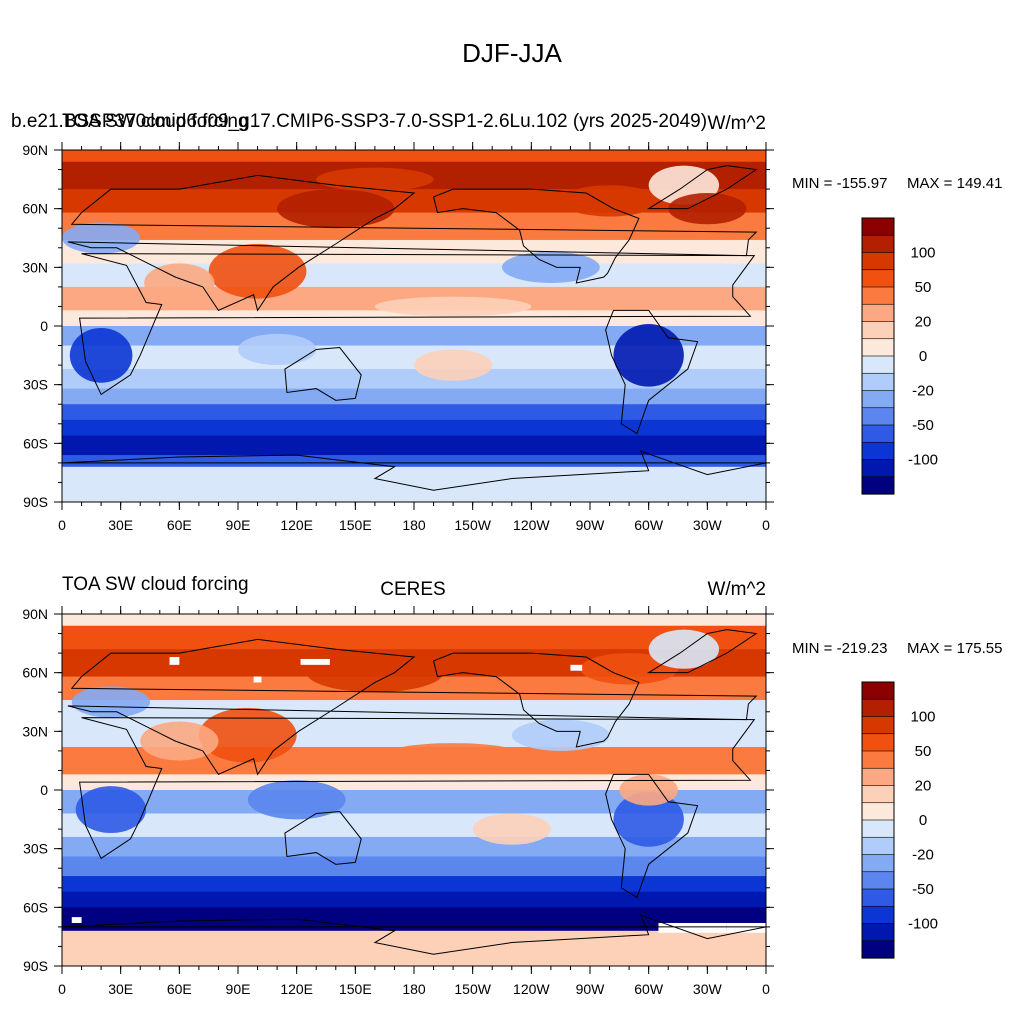  What do you see at coordinates (355, 525) in the screenshot?
I see `x-tick-label: 150E` at bounding box center [355, 525].